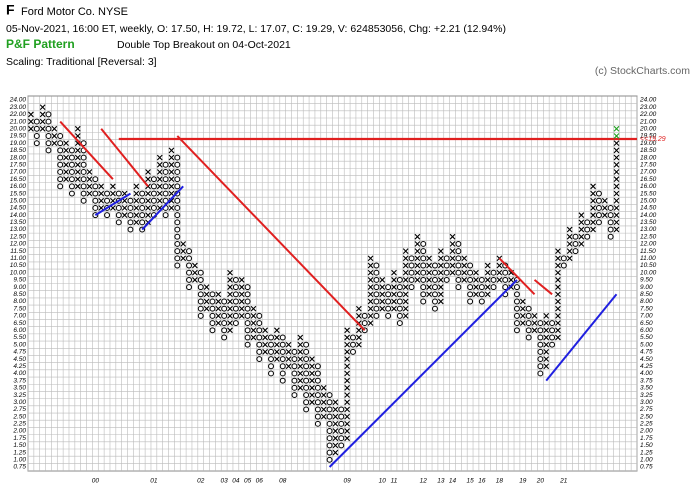  What do you see at coordinates (18, 157) in the screenshot?
I see `y-tick-label: 18.00` at bounding box center [18, 157].